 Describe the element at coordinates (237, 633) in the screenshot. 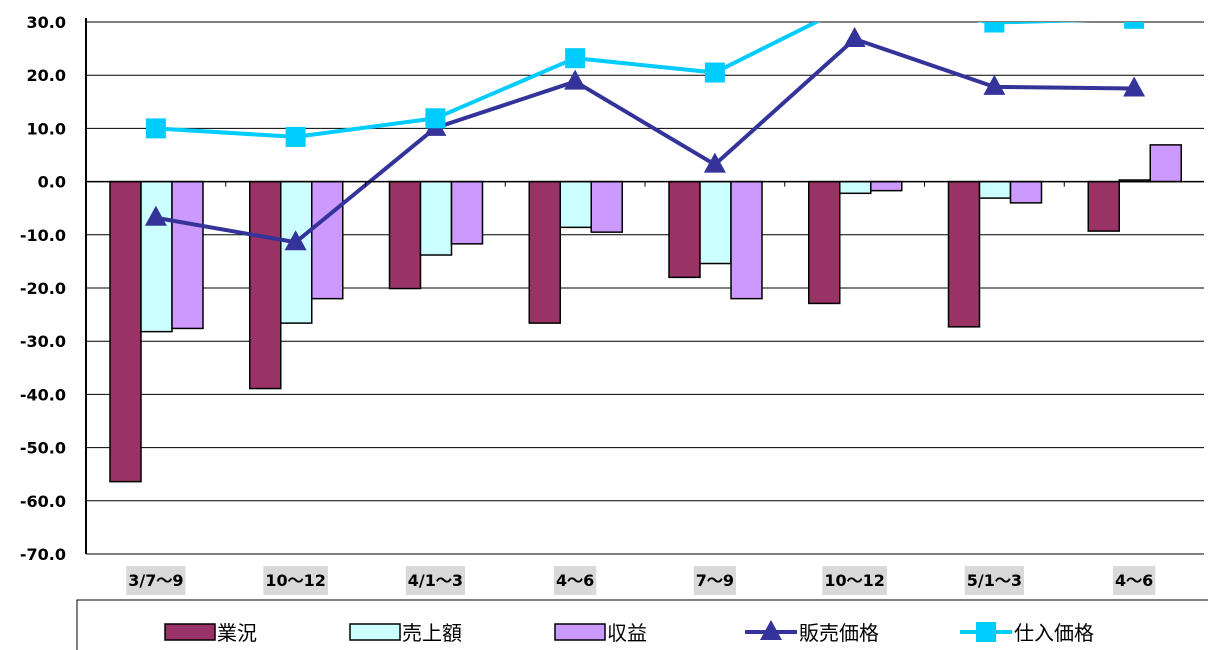

I see `legend-label: 業況` at that location.